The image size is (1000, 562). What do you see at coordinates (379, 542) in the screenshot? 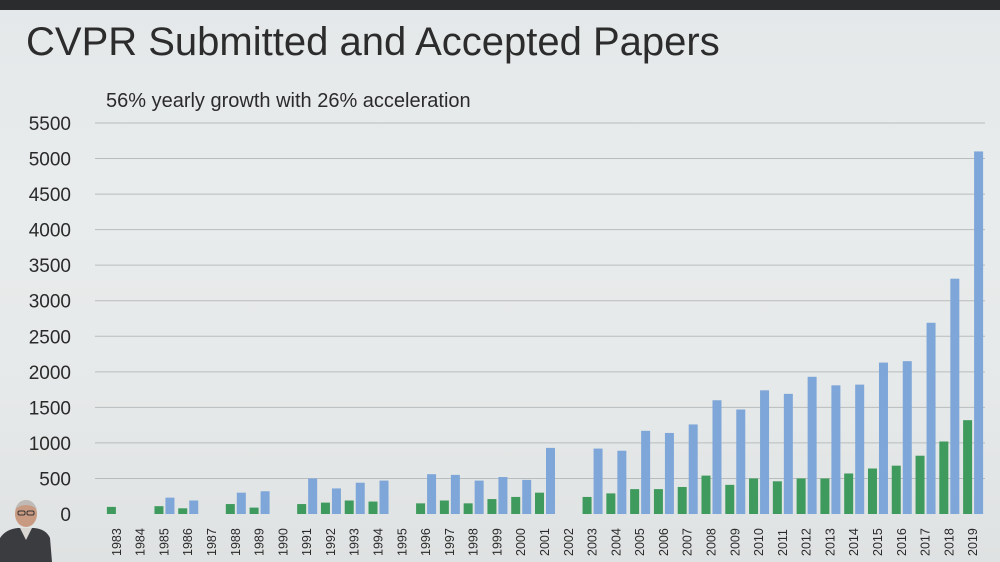
I see `x-tick-label: 1994` at bounding box center [379, 542].